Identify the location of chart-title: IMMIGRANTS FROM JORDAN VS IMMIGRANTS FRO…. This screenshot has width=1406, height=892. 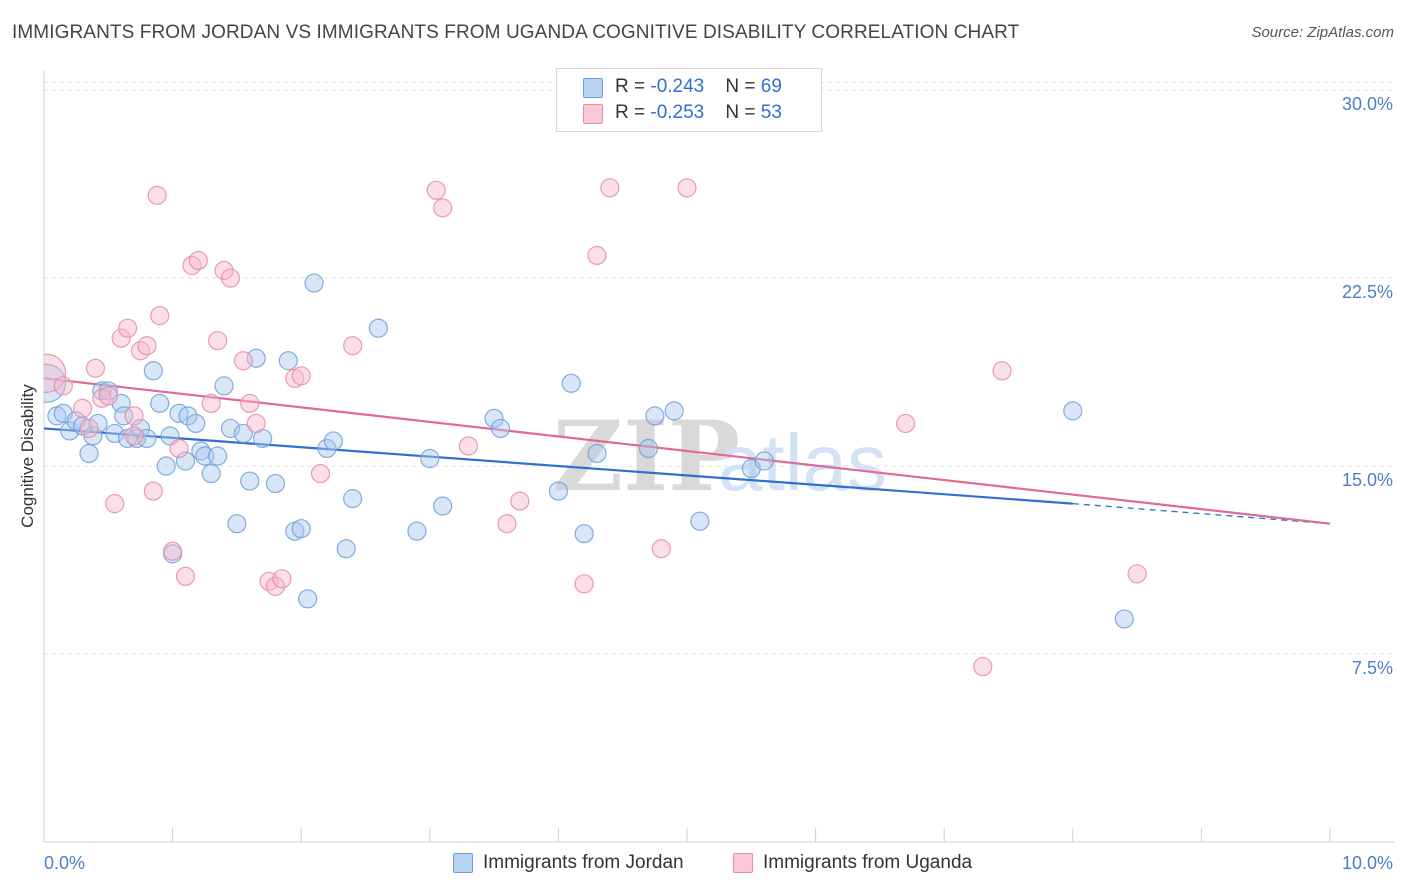
(516, 32).